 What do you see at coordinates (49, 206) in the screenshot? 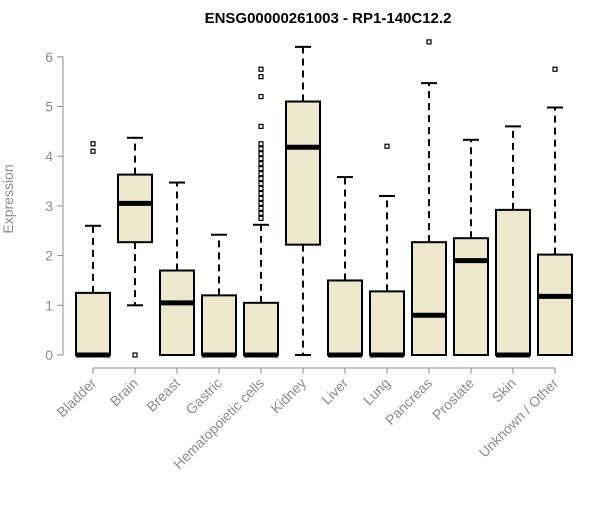
I see `y-tick-label: 3` at bounding box center [49, 206].